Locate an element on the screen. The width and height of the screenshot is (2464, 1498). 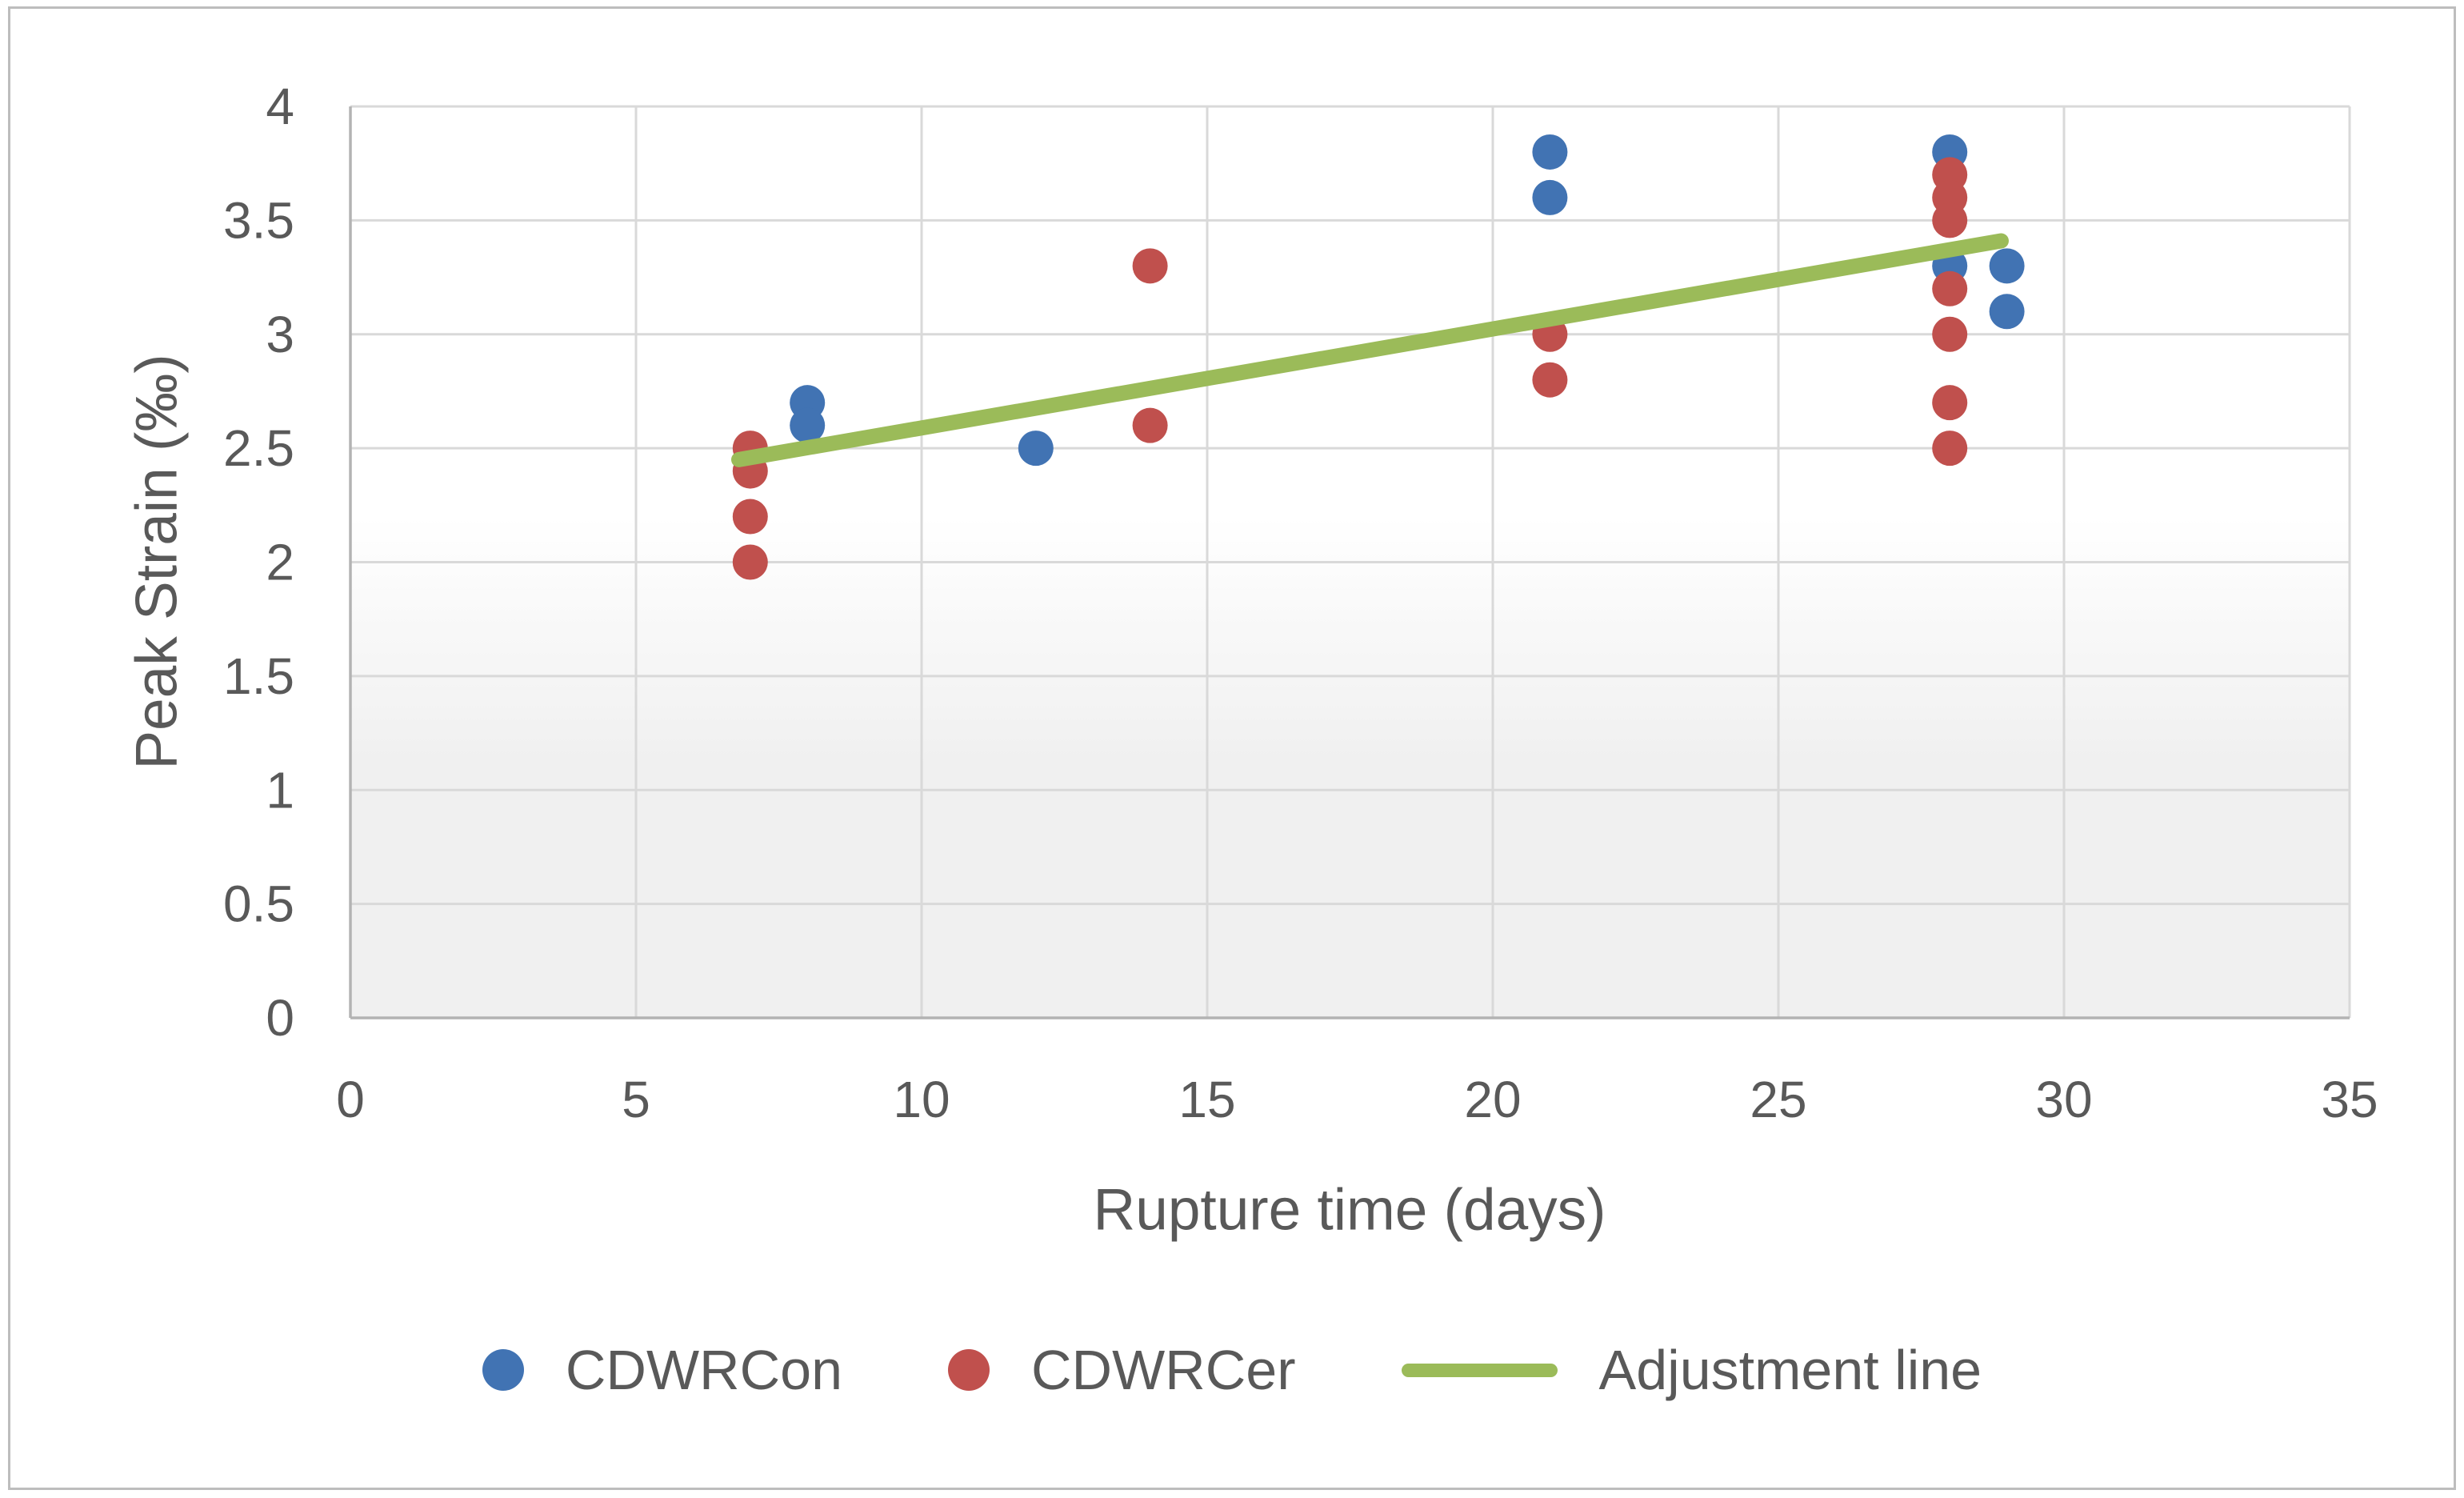
legend-label: Adjustment line is located at coordinates (1790, 1370).